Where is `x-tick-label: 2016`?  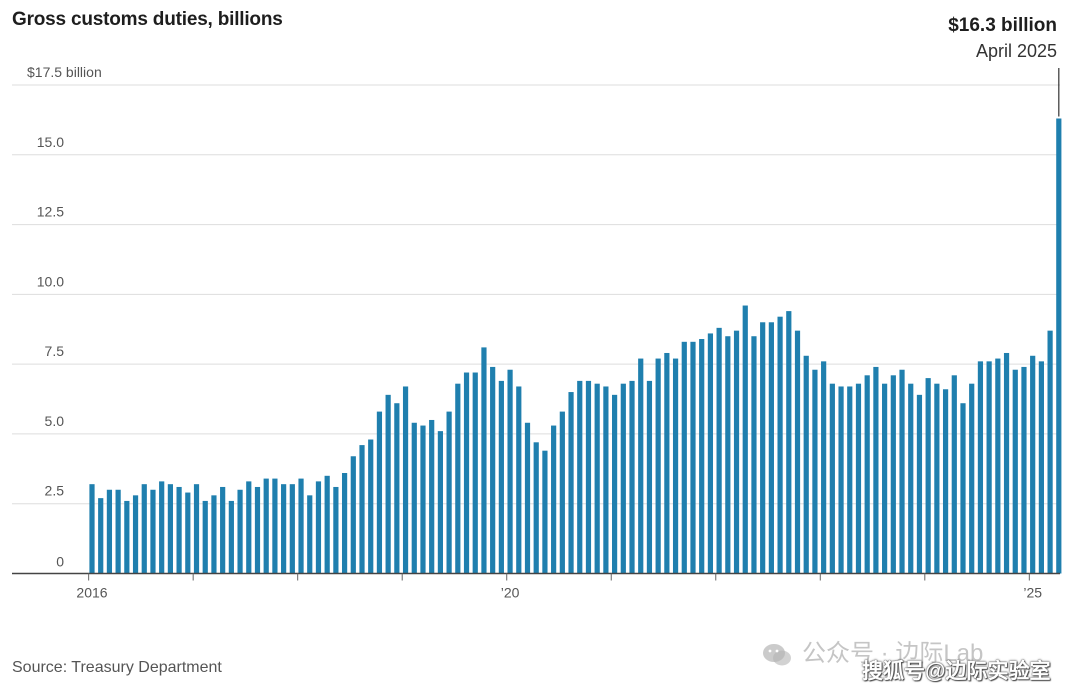 x-tick-label: 2016 is located at coordinates (91, 593).